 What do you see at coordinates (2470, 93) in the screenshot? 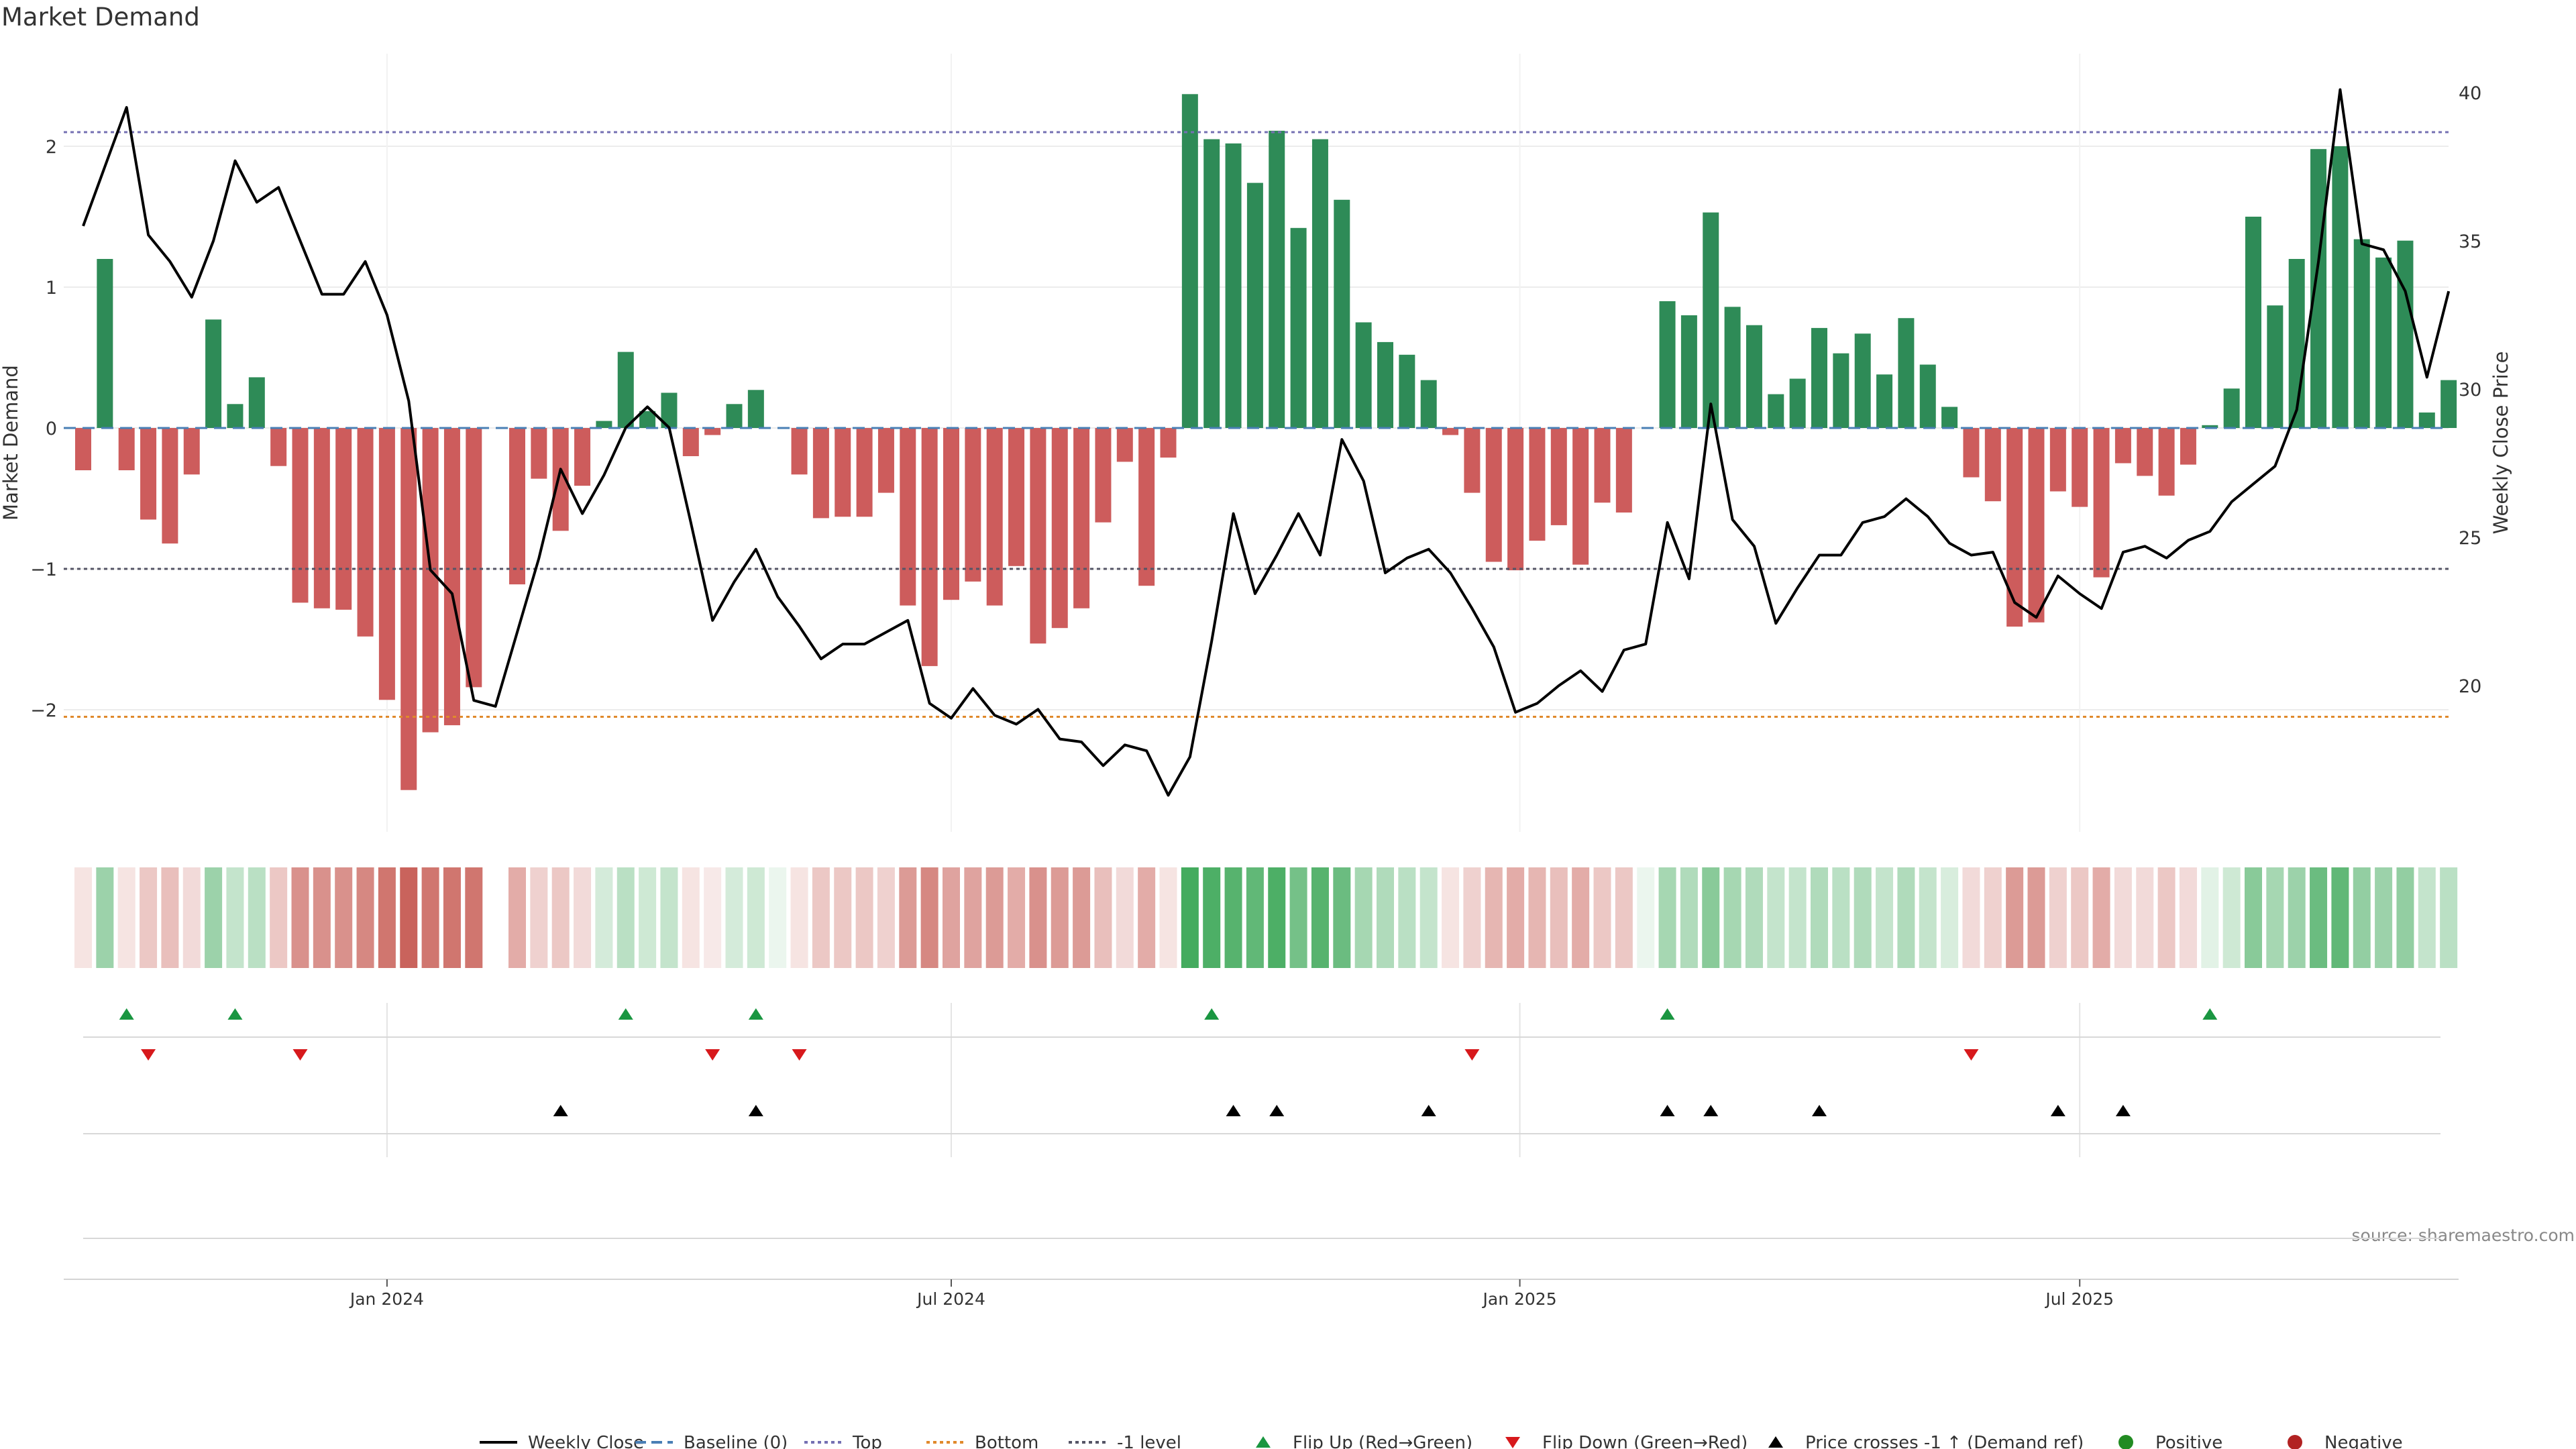
I see `y-tick-right-0: 40` at bounding box center [2470, 93].